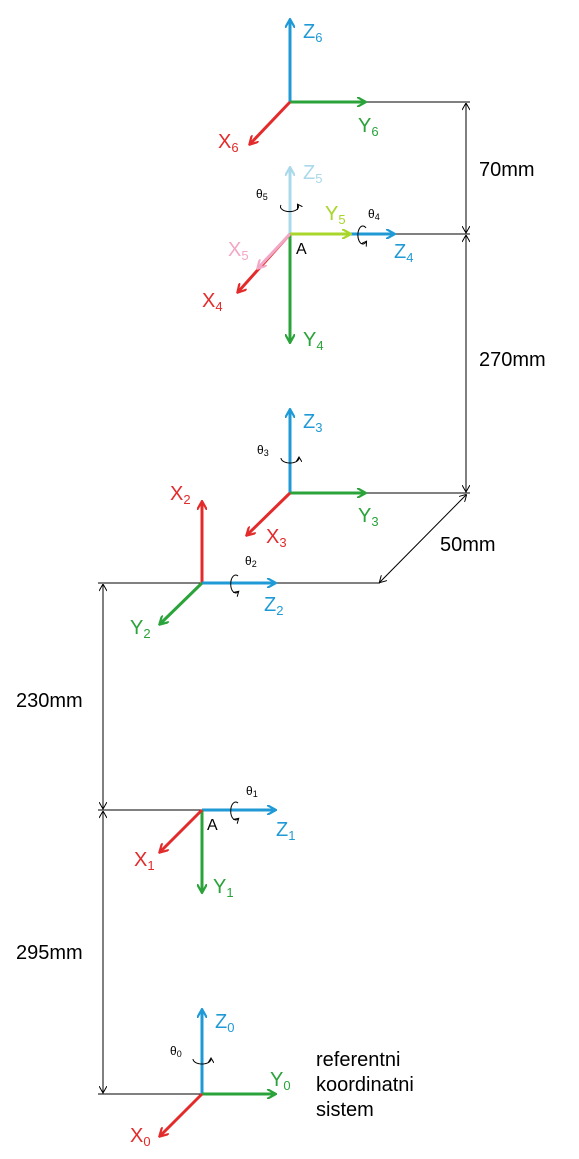 This screenshot has height=1159, width=579. What do you see at coordinates (365, 1085) in the screenshot?
I see `caption-line-2: koordinatni` at bounding box center [365, 1085].